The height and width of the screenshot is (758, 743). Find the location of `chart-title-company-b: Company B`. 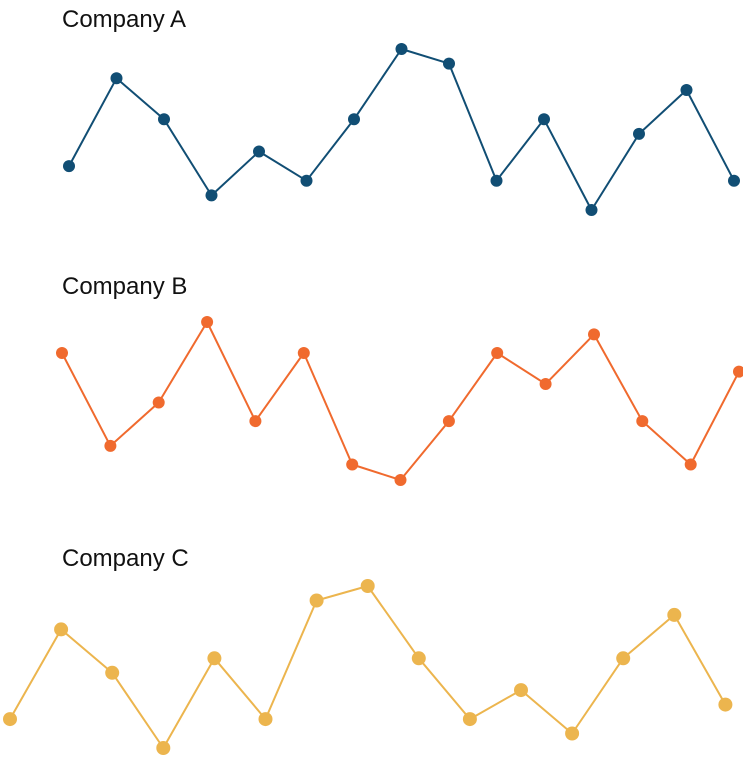

chart-title-company-b: Company B is located at coordinates (124, 286).